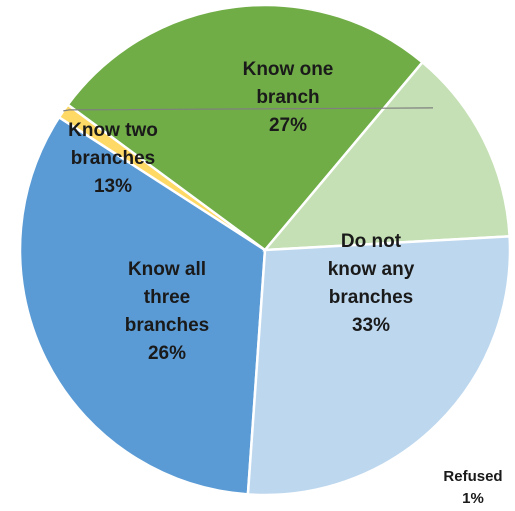  Describe the element at coordinates (167, 297) in the screenshot. I see `slice-label-line: three` at that location.